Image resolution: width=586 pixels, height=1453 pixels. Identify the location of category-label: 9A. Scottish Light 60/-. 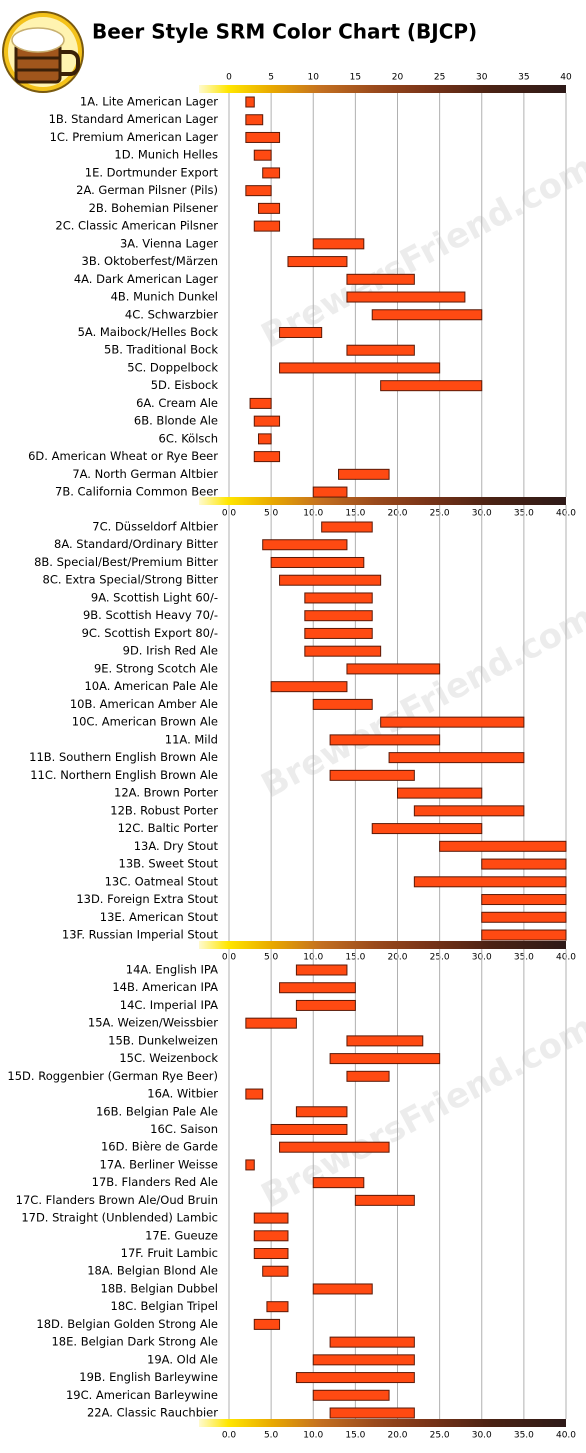
(154, 597).